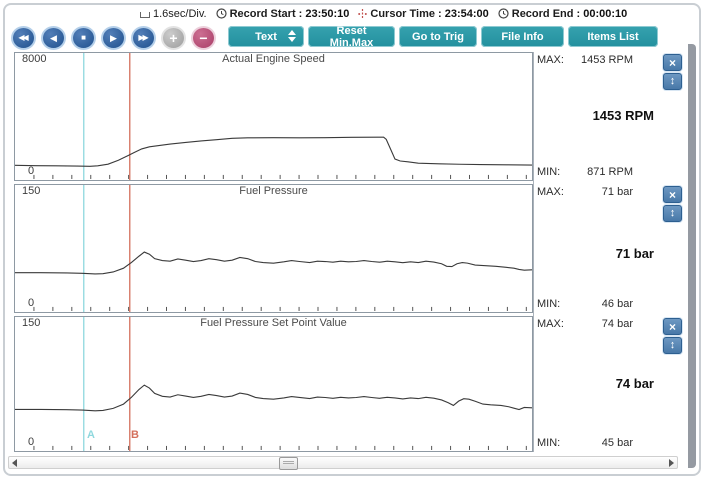 The width and height of the screenshot is (704, 479). I want to click on engine-speed-max-readout: MAX: 1453 RPM, so click(585, 60).